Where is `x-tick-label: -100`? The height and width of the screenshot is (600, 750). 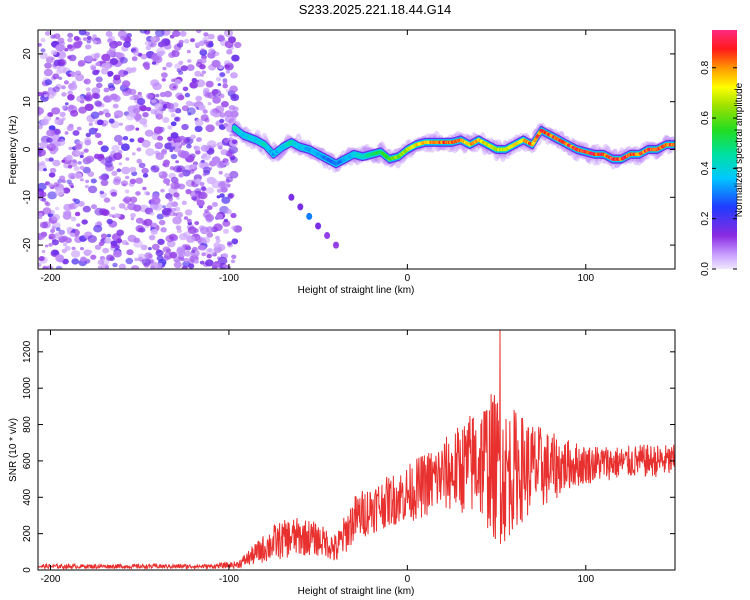
x-tick-label: -100 is located at coordinates (229, 579).